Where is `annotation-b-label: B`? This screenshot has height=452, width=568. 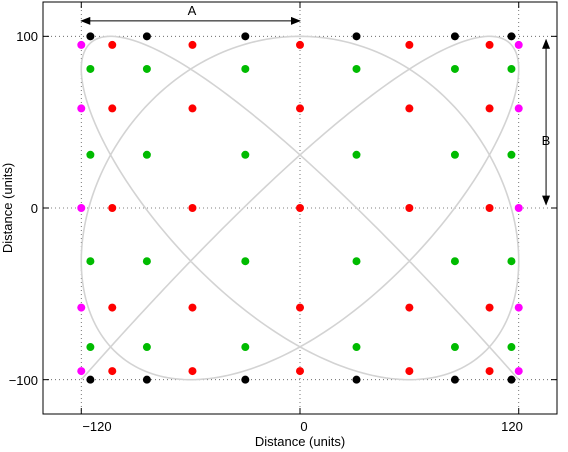
annotation-b-label: B is located at coordinates (546, 140).